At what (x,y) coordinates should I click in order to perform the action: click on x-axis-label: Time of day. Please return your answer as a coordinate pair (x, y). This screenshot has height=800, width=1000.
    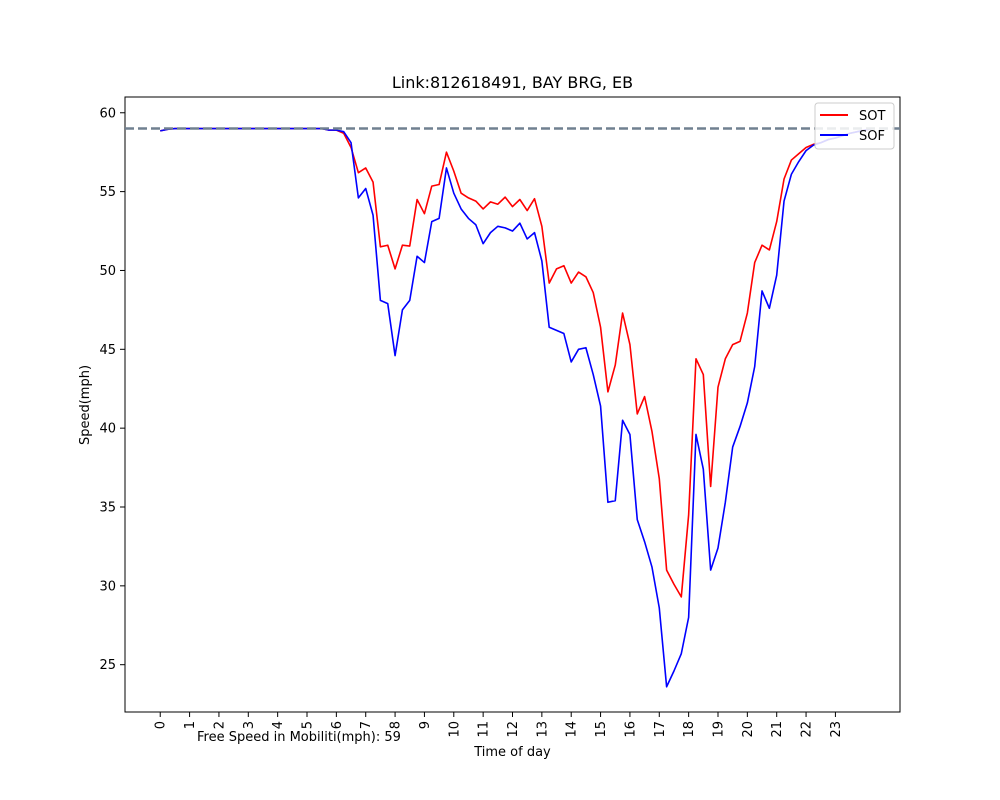
    Looking at the image, I should click on (512, 752).